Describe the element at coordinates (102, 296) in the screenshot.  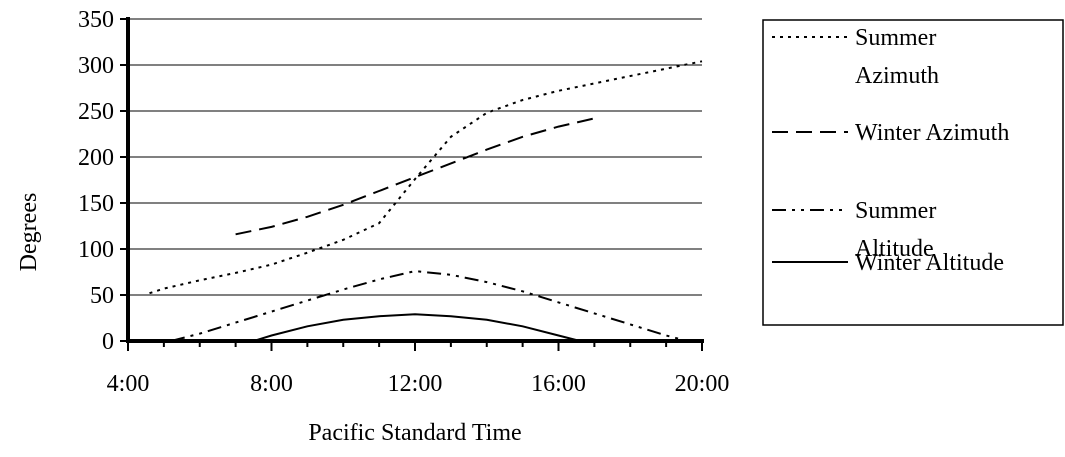
I see `y-tick-label: 50` at that location.